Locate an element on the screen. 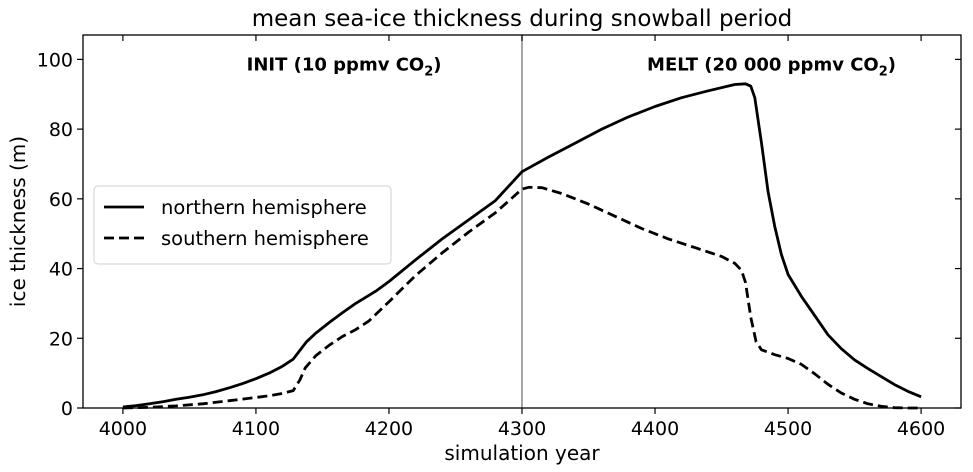  y-tick-label: 0 is located at coordinates (67, 409).